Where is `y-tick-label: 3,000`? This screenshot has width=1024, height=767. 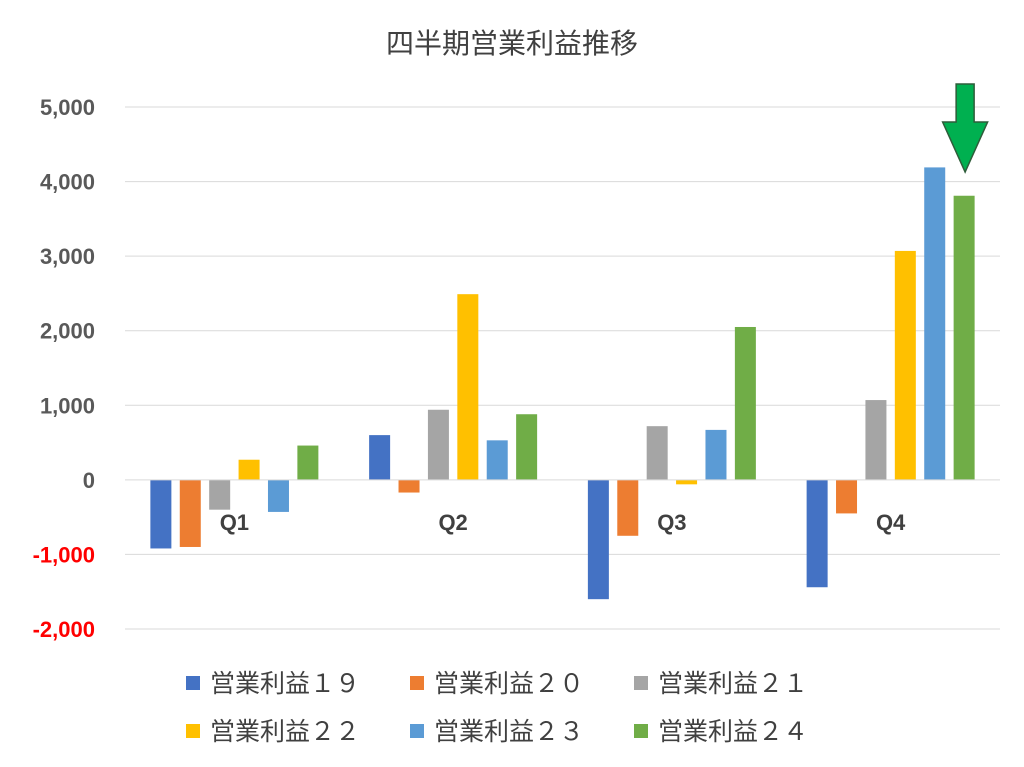
y-tick-label: 3,000 is located at coordinates (67, 256).